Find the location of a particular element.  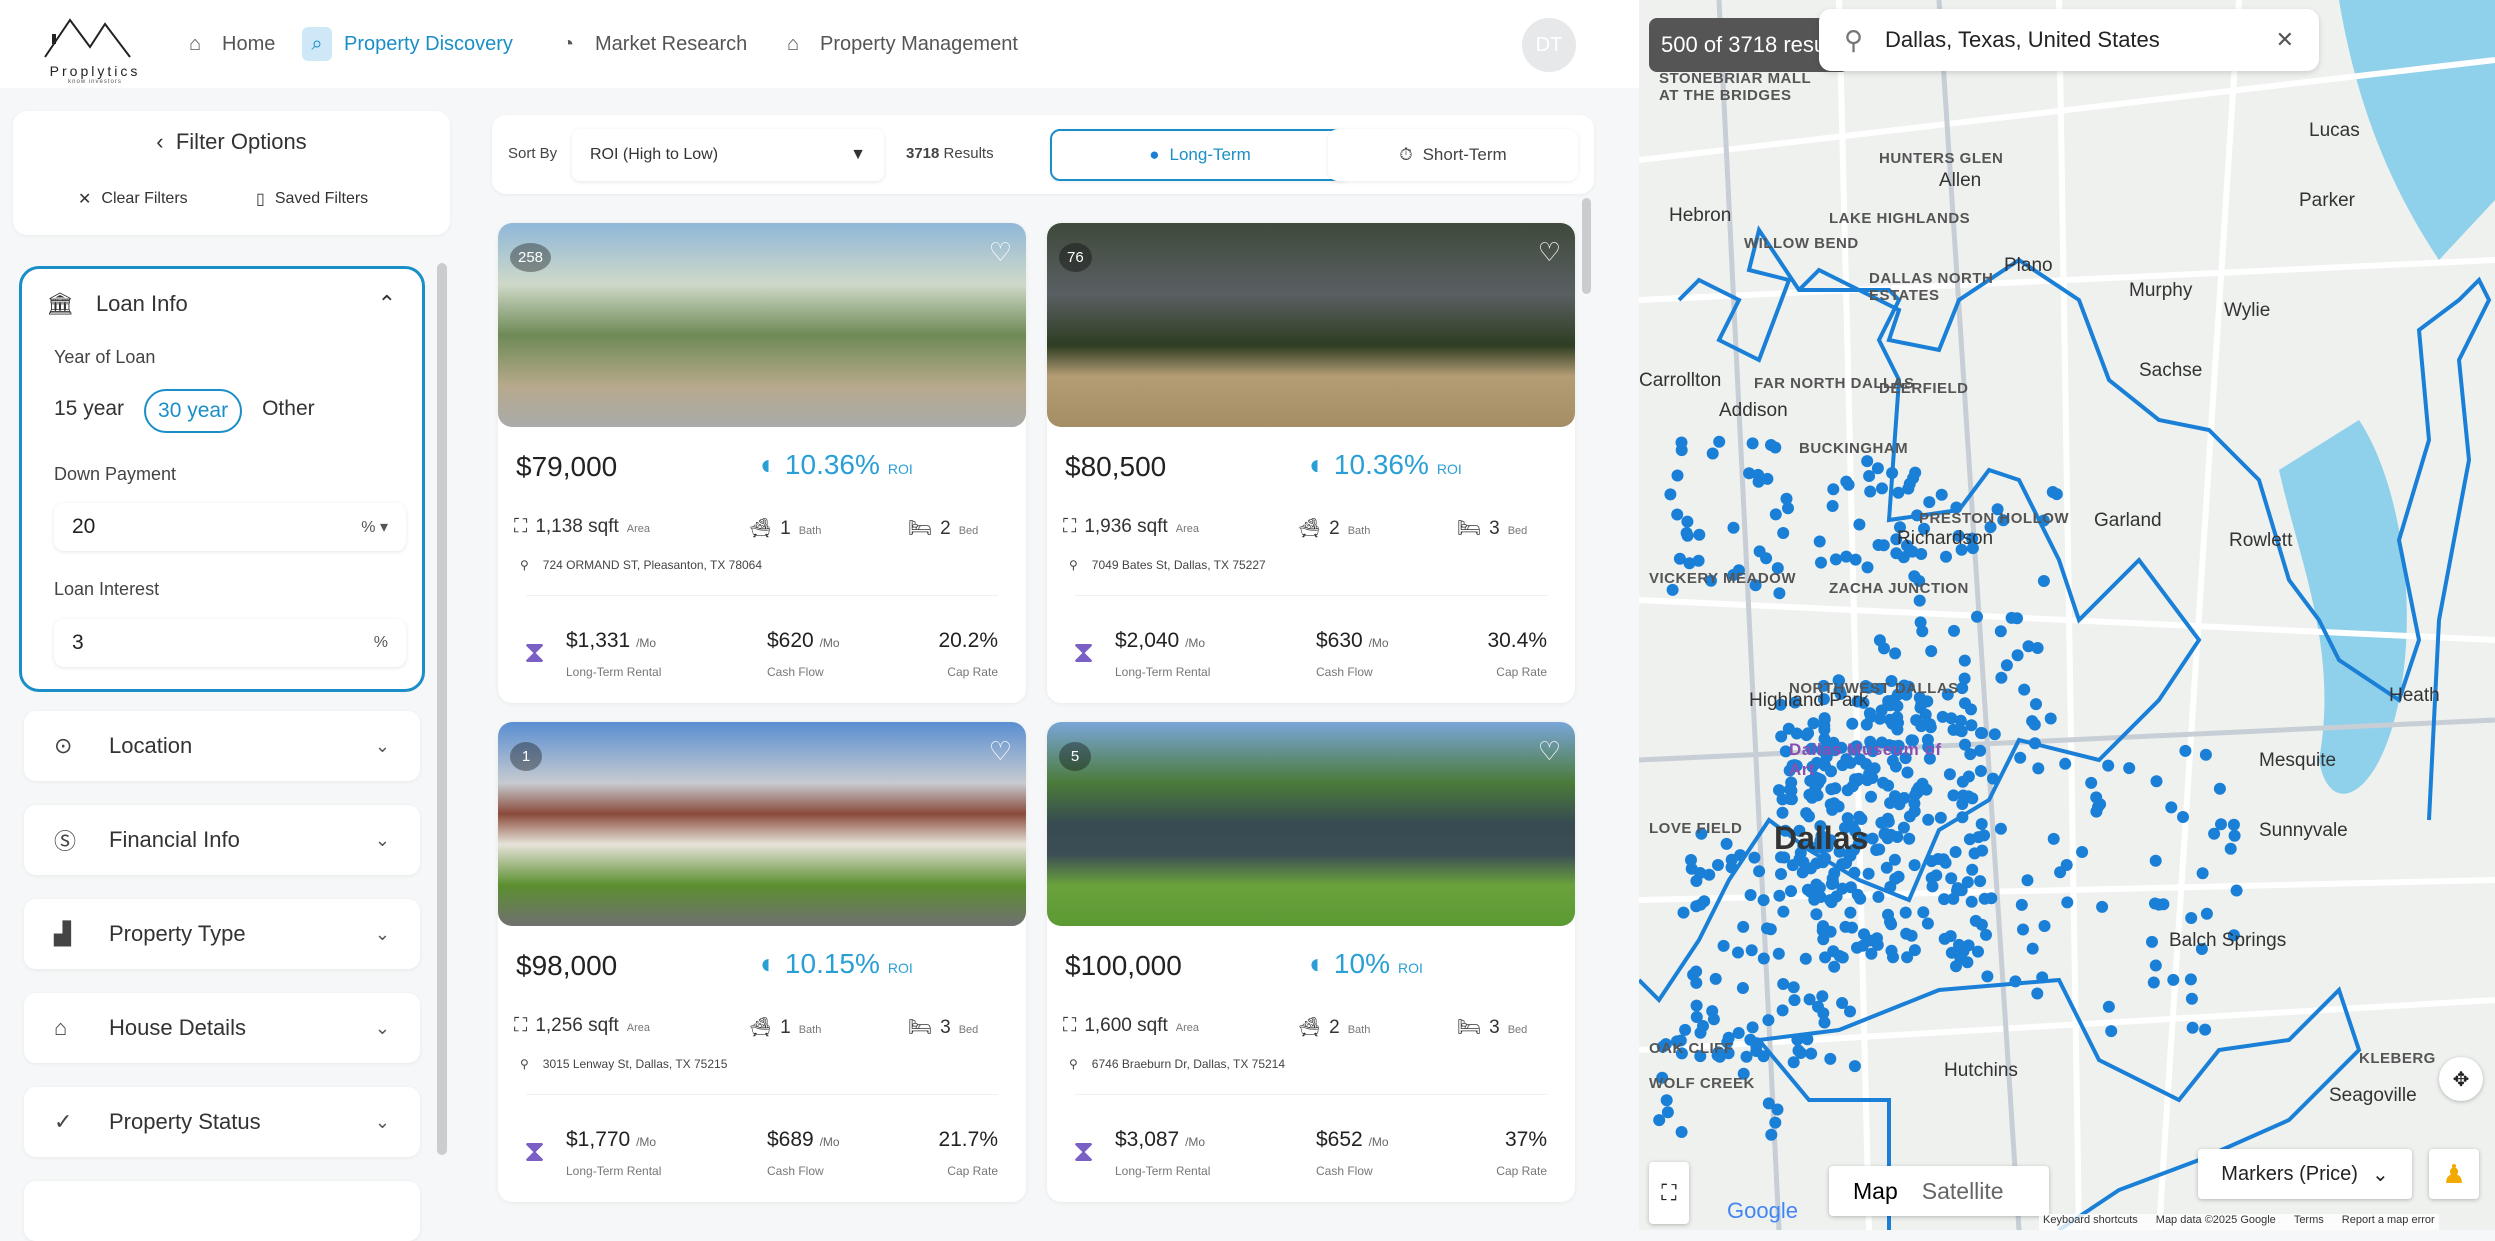

bed-value: 3 is located at coordinates (1494, 528).